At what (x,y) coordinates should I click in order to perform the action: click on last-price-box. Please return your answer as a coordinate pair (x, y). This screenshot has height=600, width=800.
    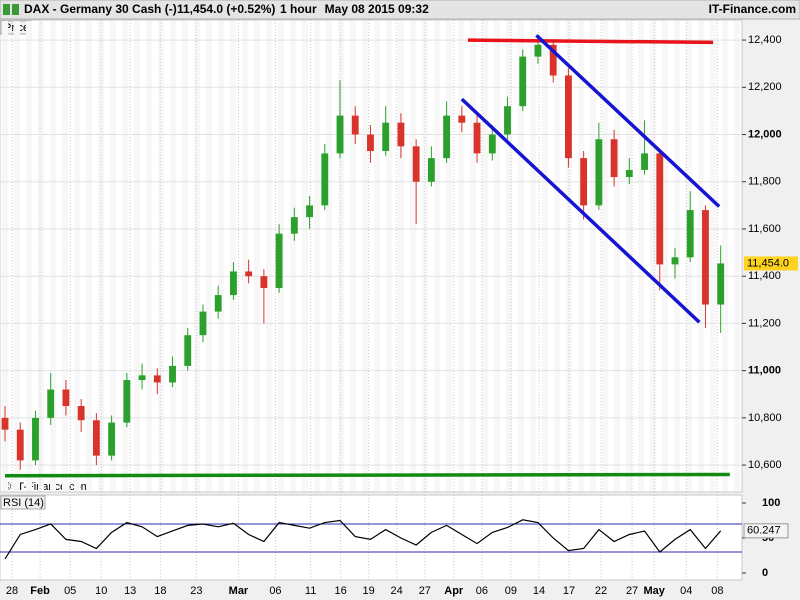
    Looking at the image, I should click on (771, 263).